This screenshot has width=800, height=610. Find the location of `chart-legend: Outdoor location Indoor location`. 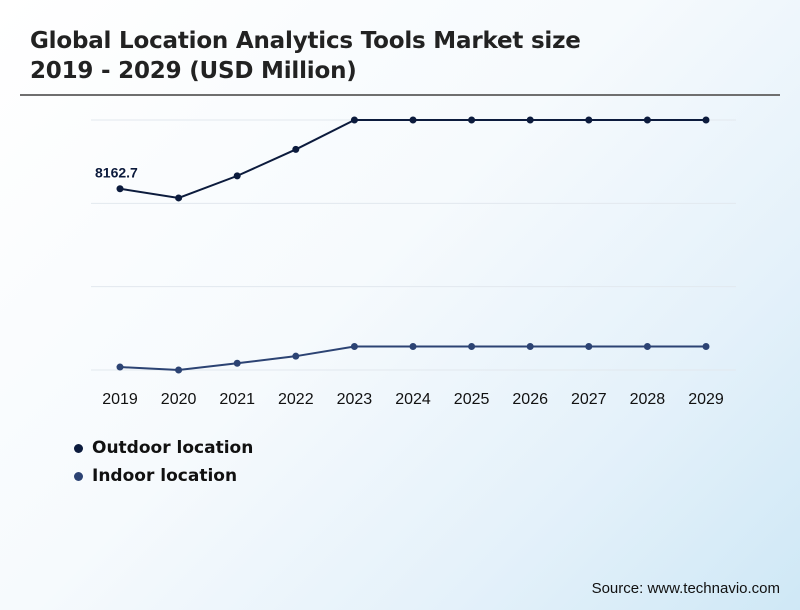

chart-legend: Outdoor location Indoor location is located at coordinates (163, 462).